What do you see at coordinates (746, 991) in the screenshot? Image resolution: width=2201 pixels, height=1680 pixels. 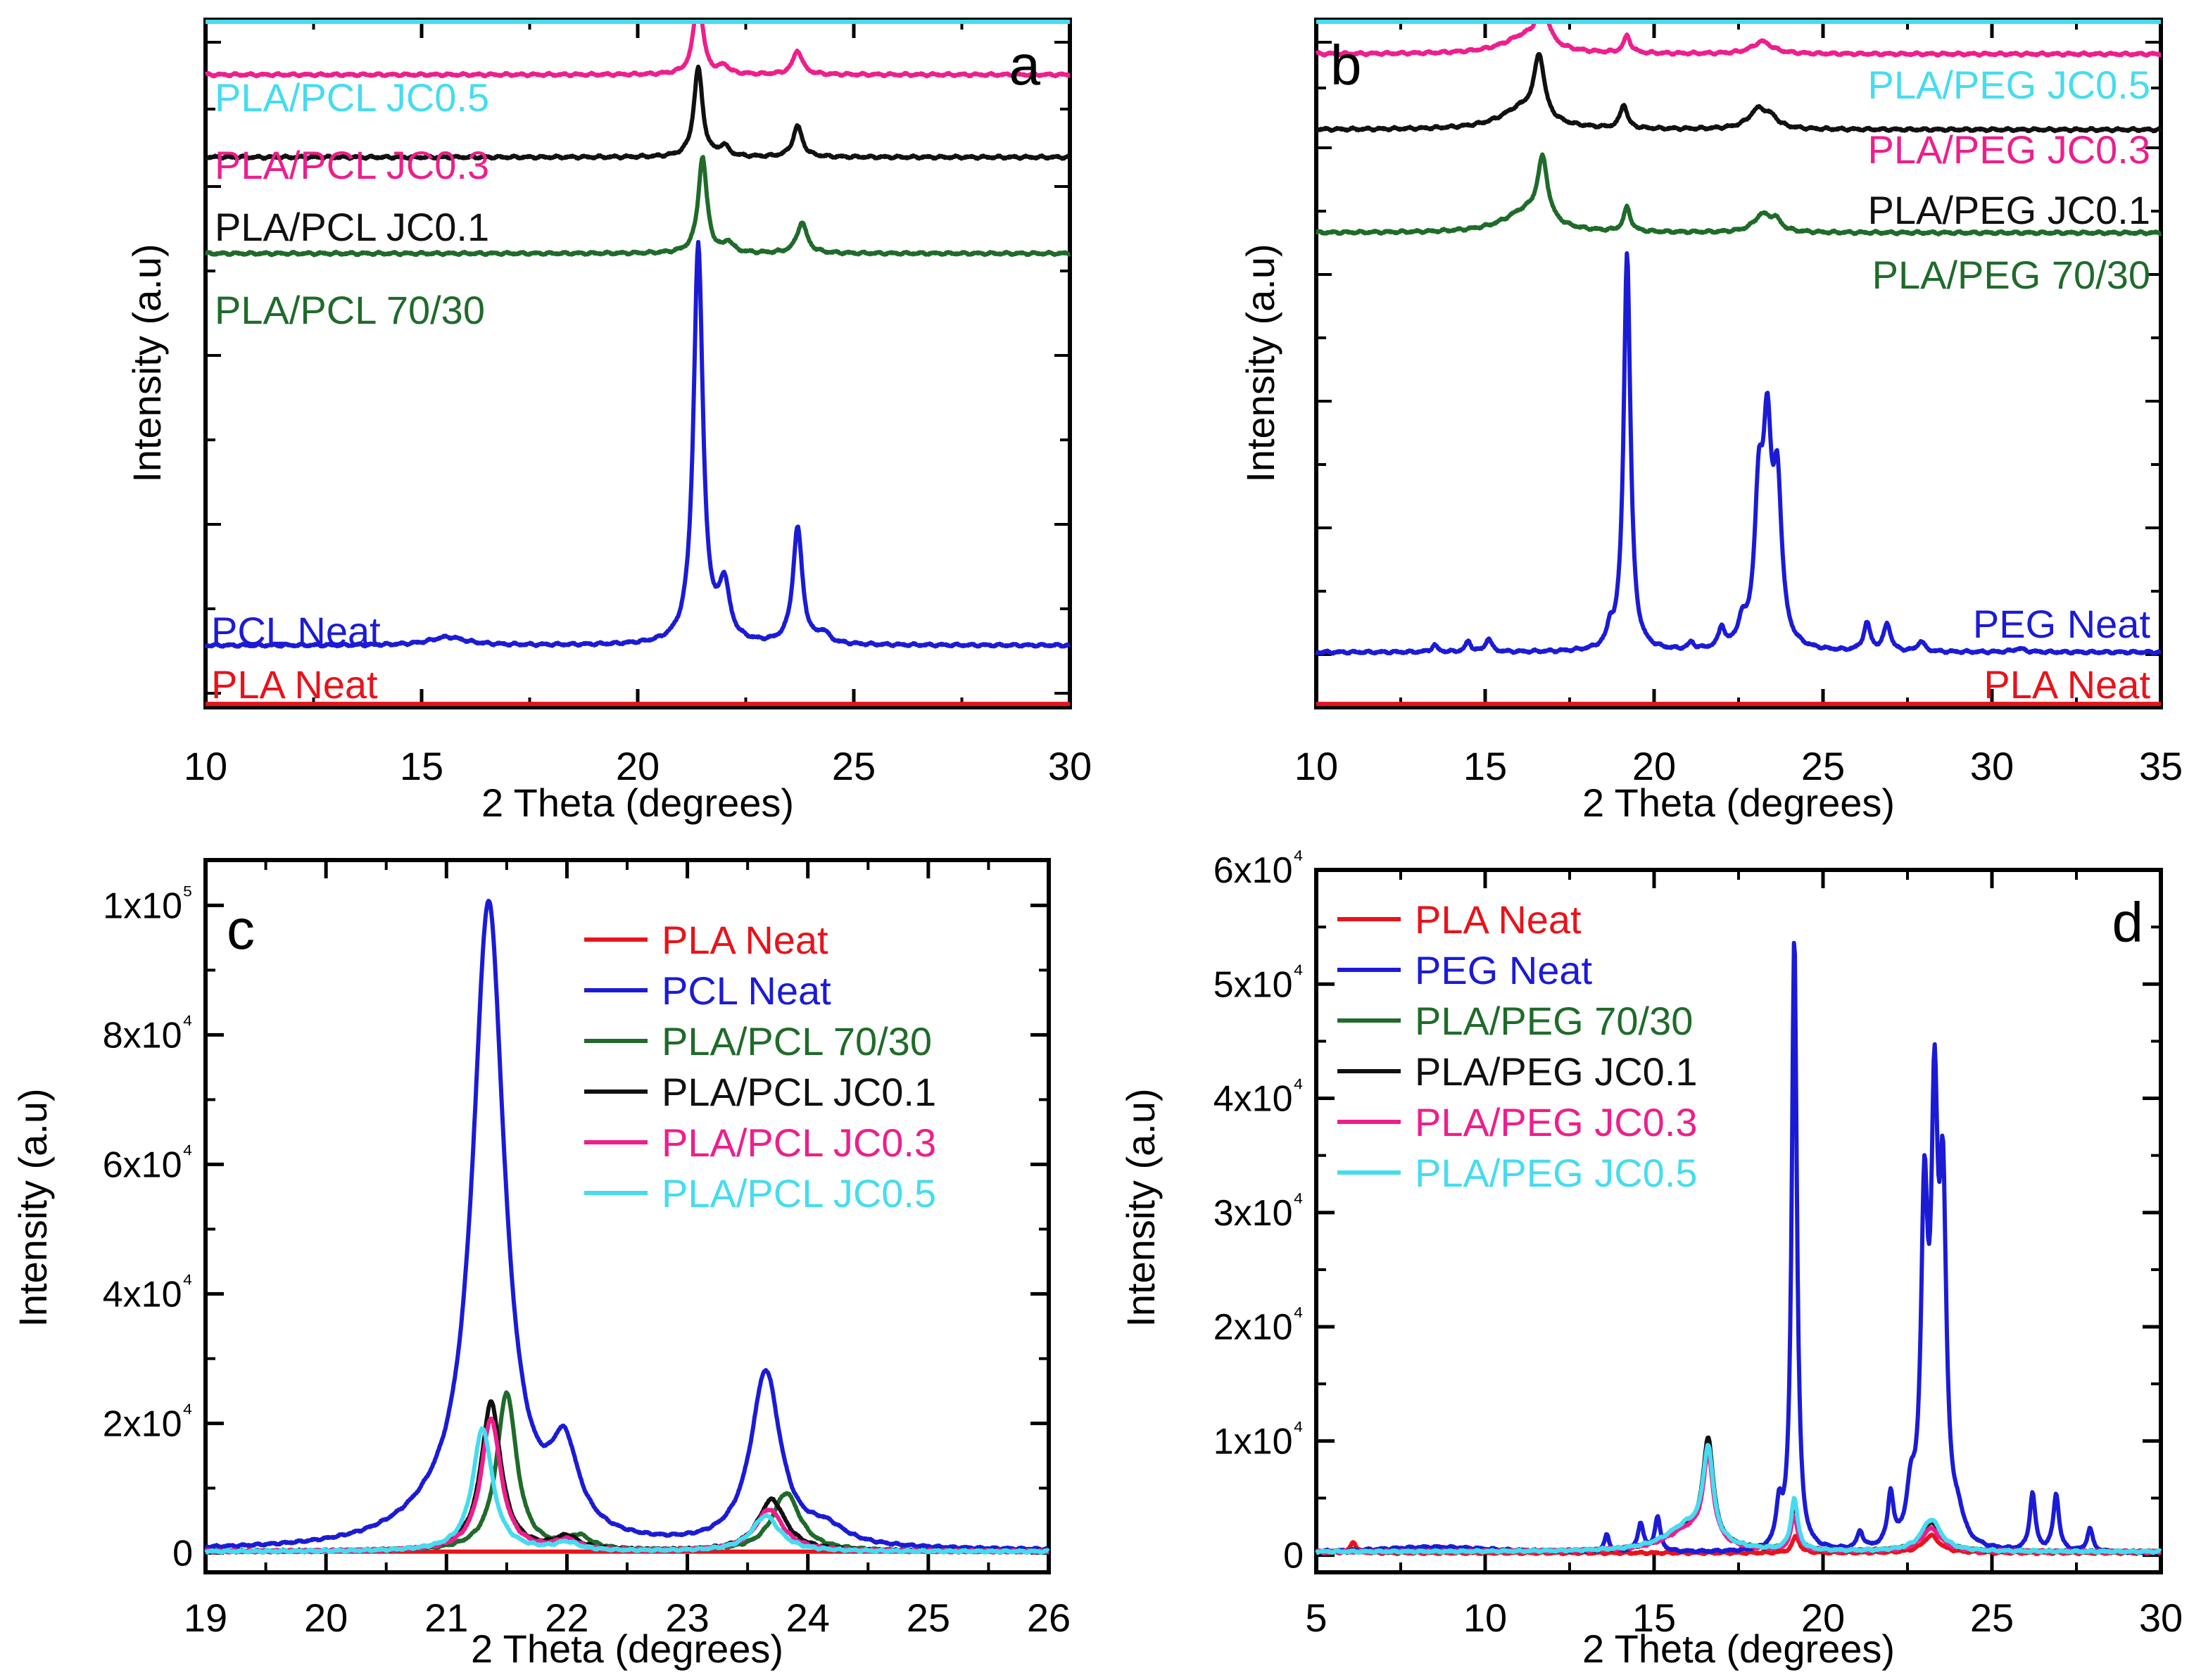 I see `legend-label-pcl-neat: PCL Neat` at bounding box center [746, 991].